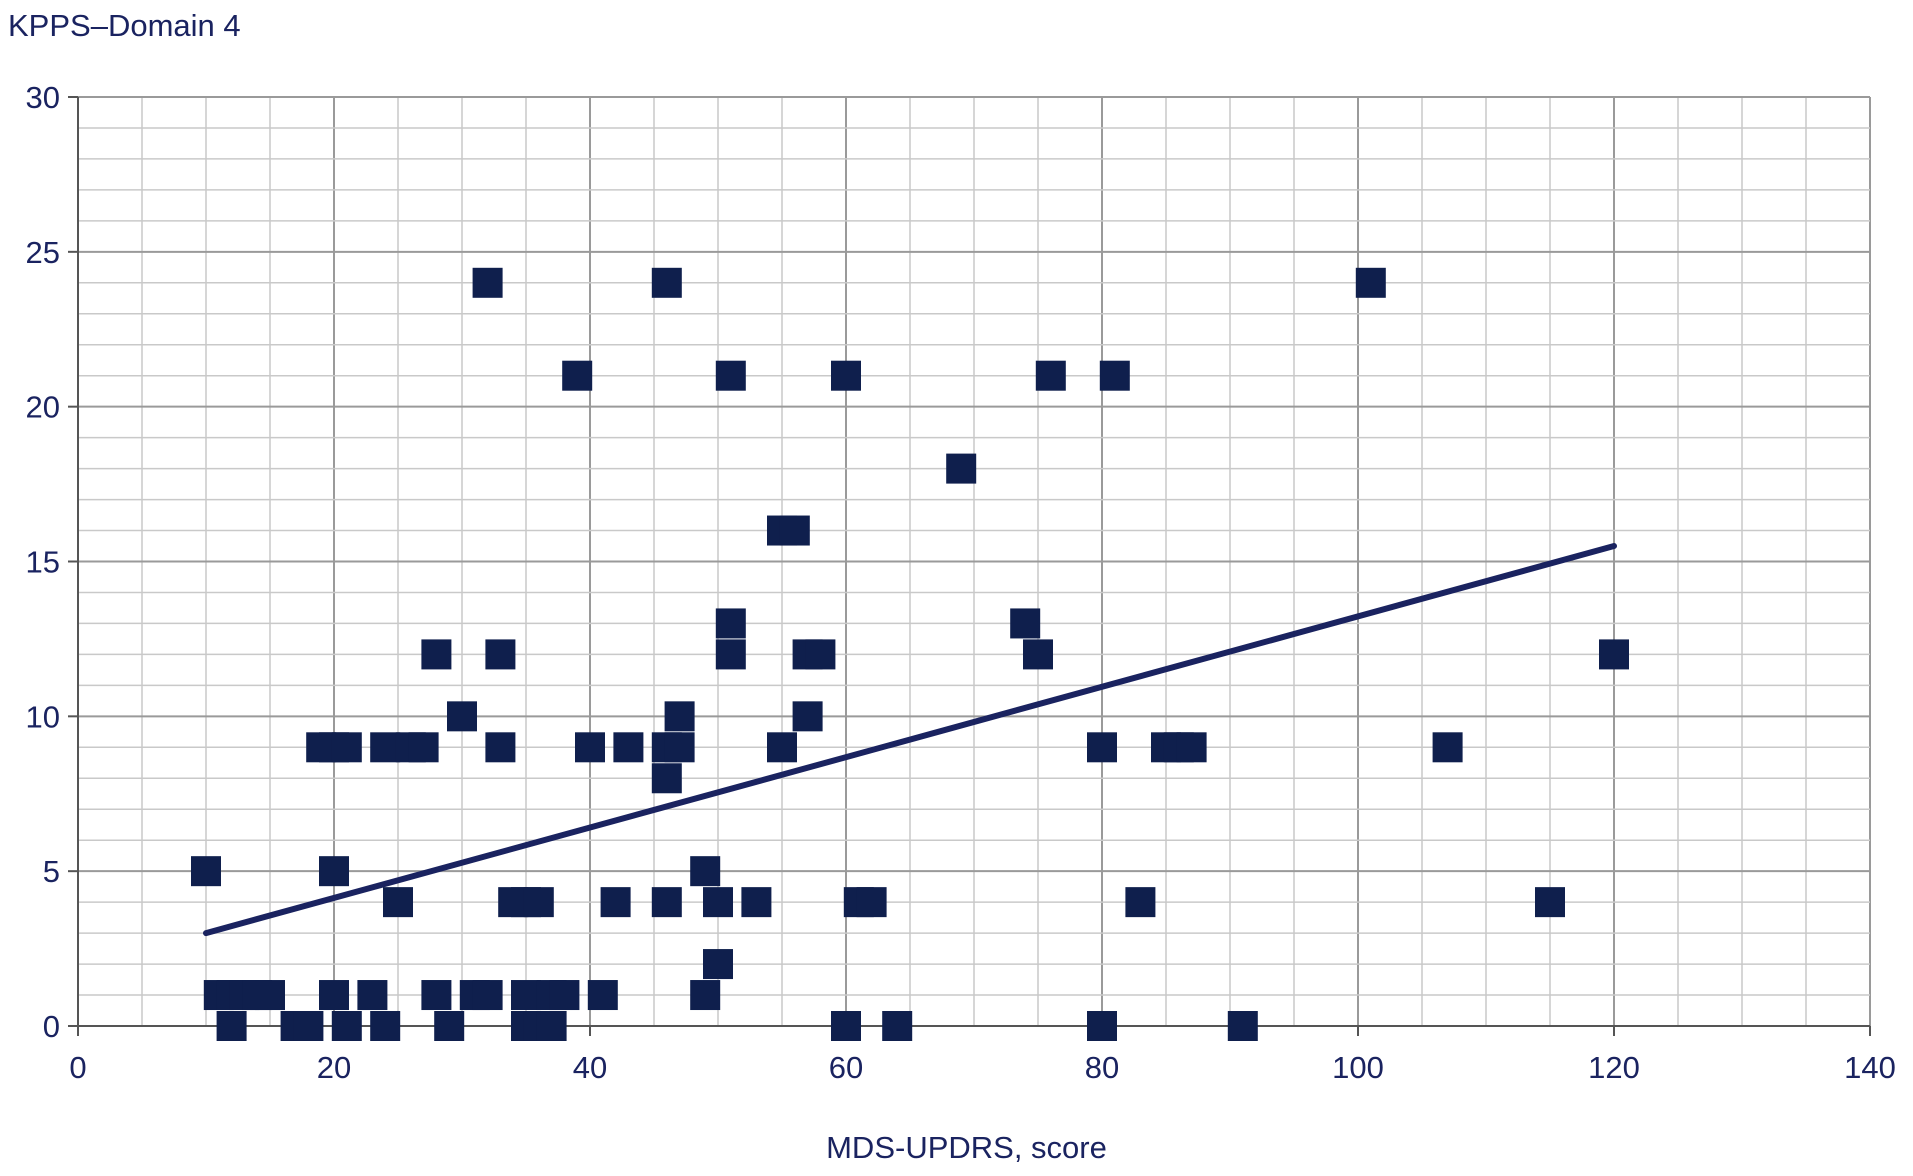 This screenshot has width=1913, height=1176. Describe the element at coordinates (43, 252) in the screenshot. I see `y-tick-label: 25` at that location.